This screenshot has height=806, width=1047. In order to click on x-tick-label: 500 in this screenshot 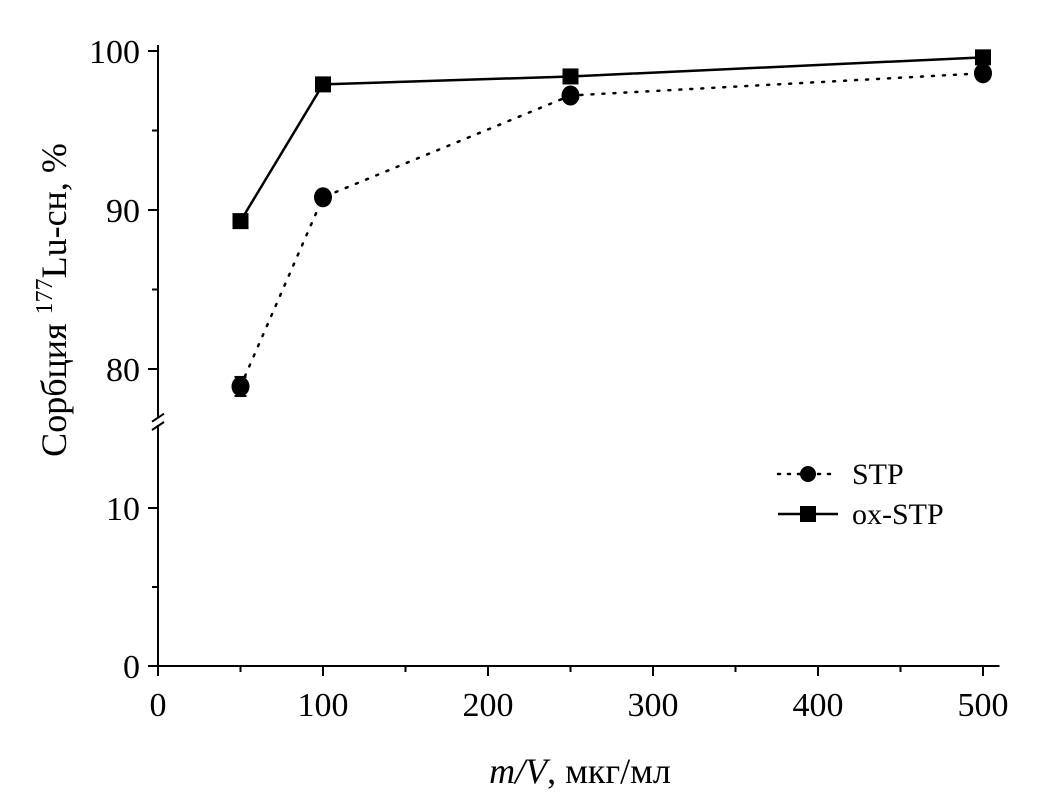, I will do `click(983, 705)`.